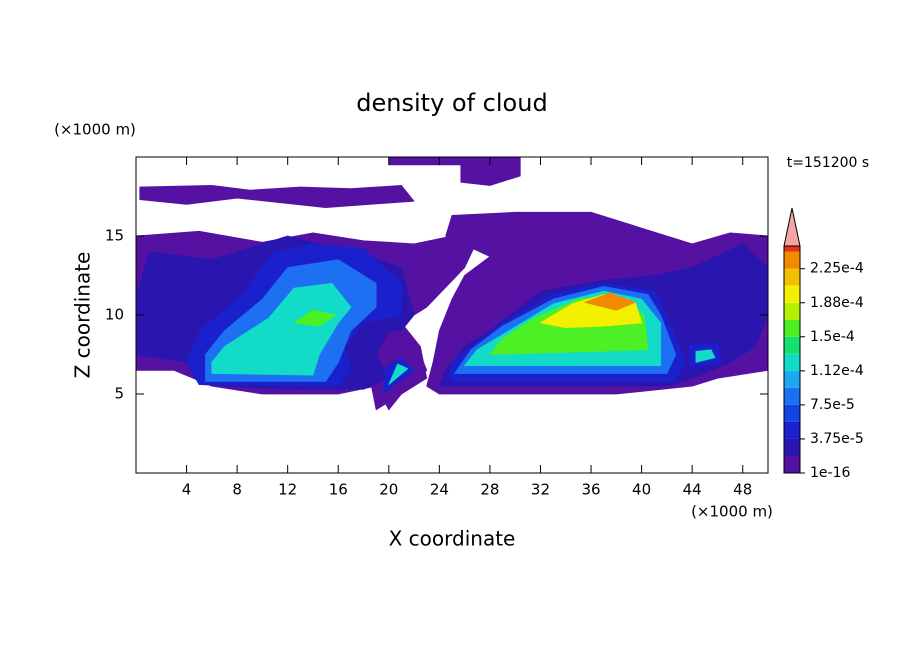 This screenshot has width=904, height=654. Describe the element at coordinates (540, 490) in the screenshot. I see `x-tick-label: 32` at that location.